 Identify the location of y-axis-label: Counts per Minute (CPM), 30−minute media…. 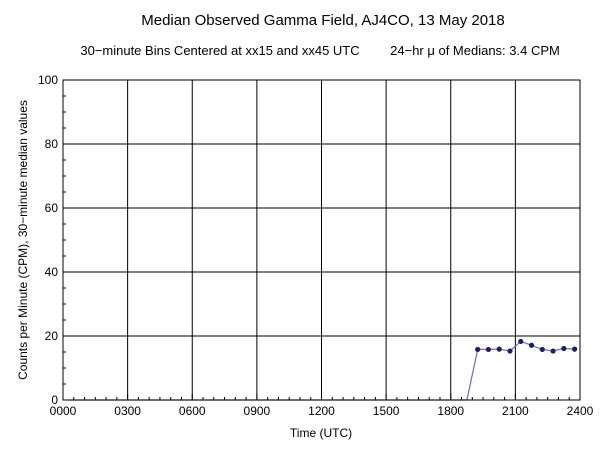
(23, 240).